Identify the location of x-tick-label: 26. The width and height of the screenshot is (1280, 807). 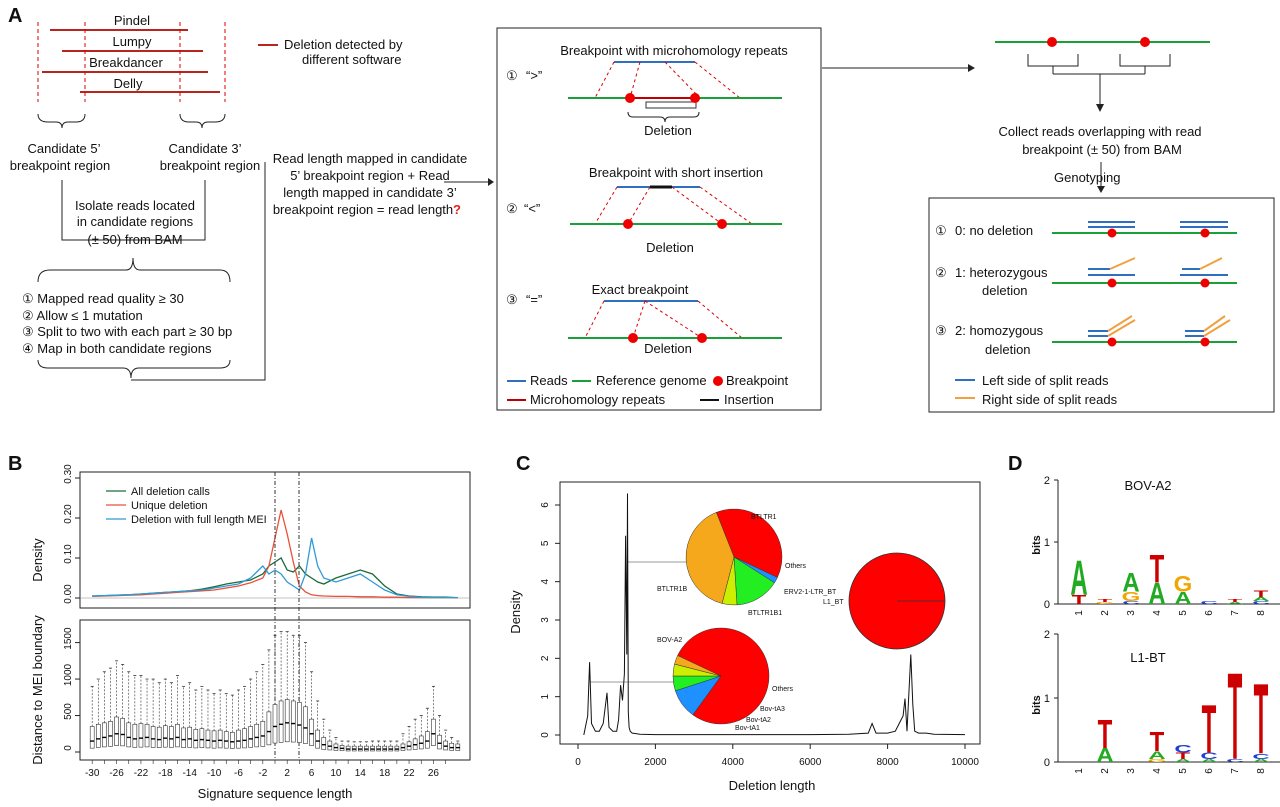
(434, 773).